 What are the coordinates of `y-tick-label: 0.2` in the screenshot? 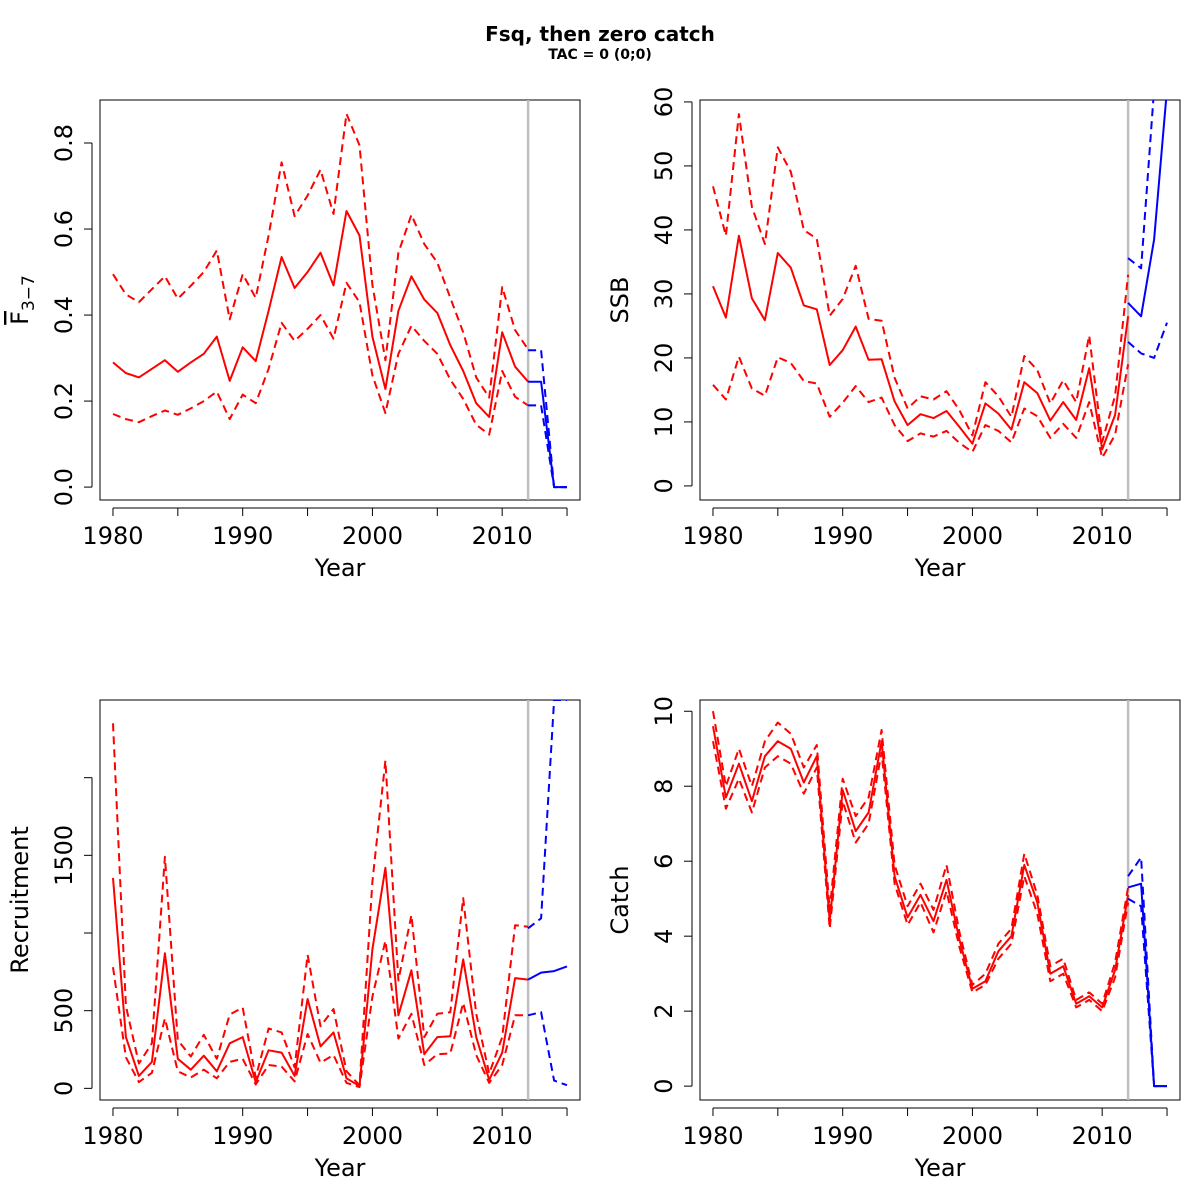 It's located at (64, 401).